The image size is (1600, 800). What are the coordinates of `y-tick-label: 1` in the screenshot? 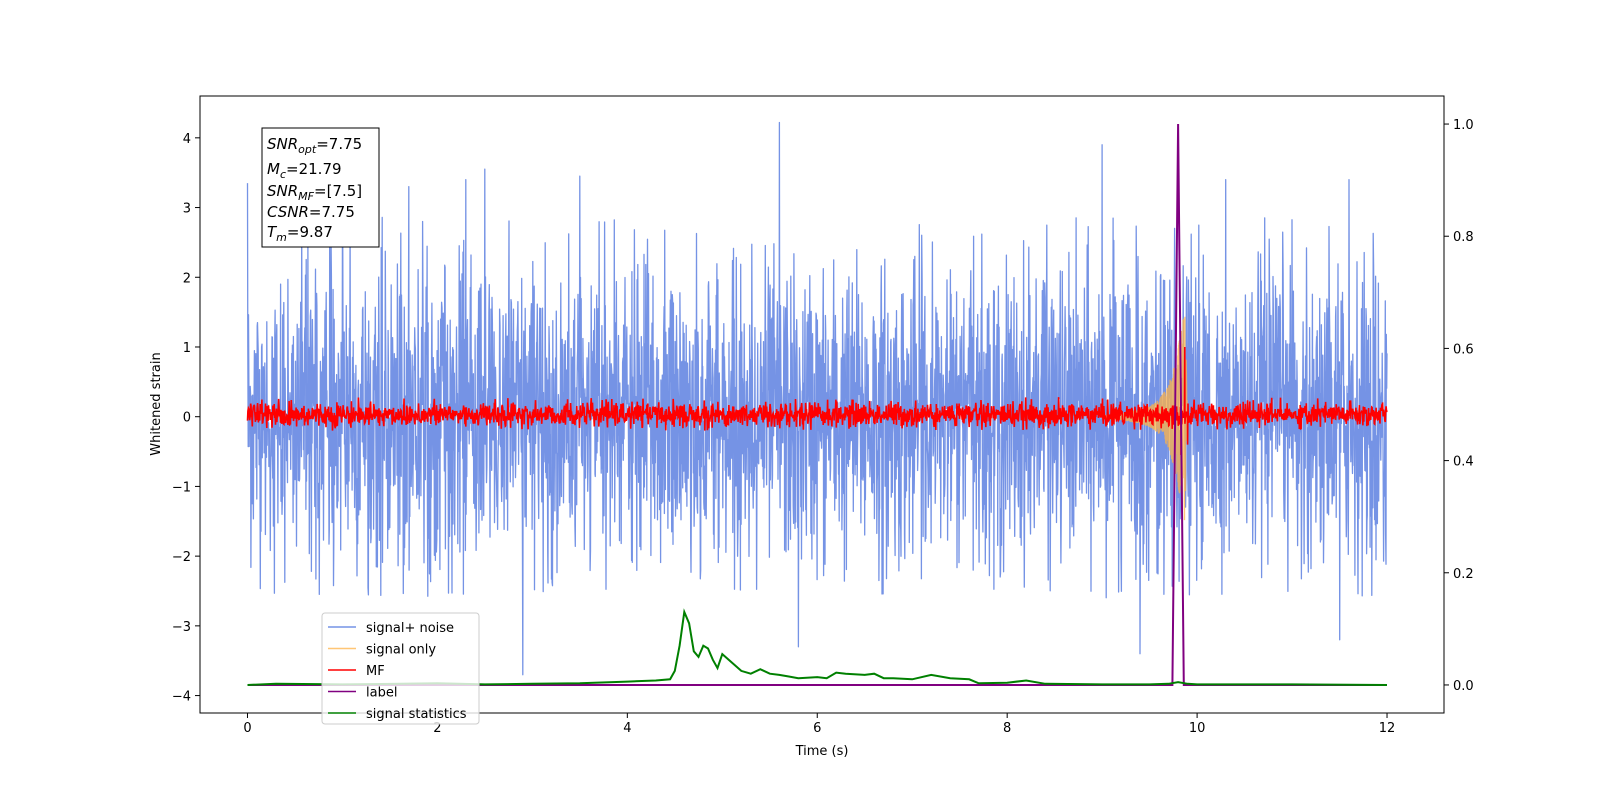 It's located at (187, 348).